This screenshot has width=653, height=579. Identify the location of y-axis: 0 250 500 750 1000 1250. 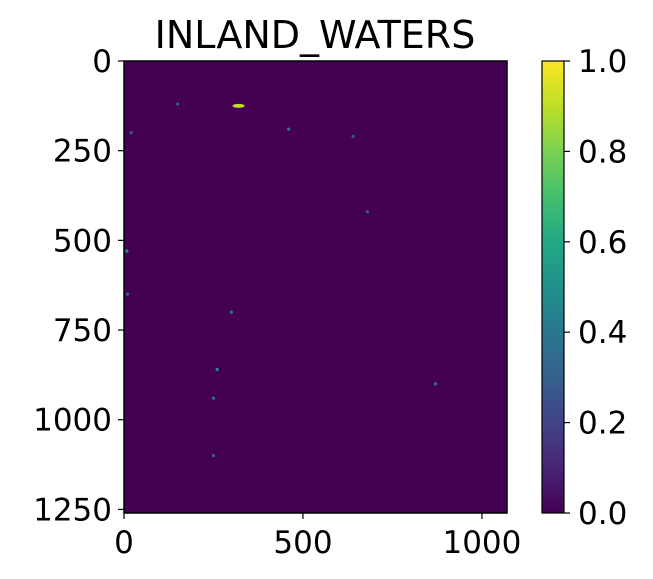
(78, 286).